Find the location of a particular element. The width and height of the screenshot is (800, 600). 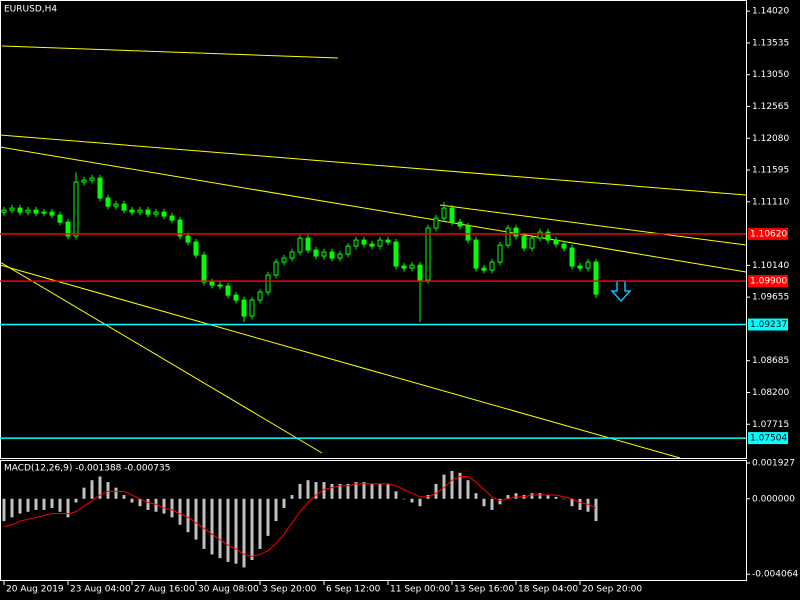

x-tick-label: 3 Sep 20:00 is located at coordinates (289, 590).